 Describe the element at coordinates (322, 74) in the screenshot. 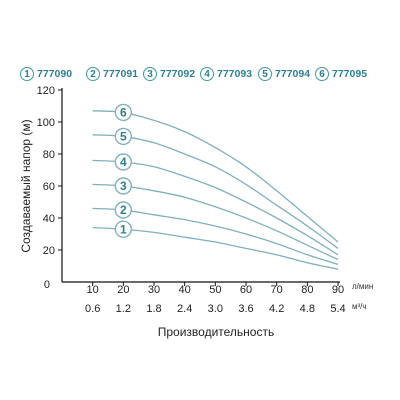

I see `legend-badge: 6` at that location.